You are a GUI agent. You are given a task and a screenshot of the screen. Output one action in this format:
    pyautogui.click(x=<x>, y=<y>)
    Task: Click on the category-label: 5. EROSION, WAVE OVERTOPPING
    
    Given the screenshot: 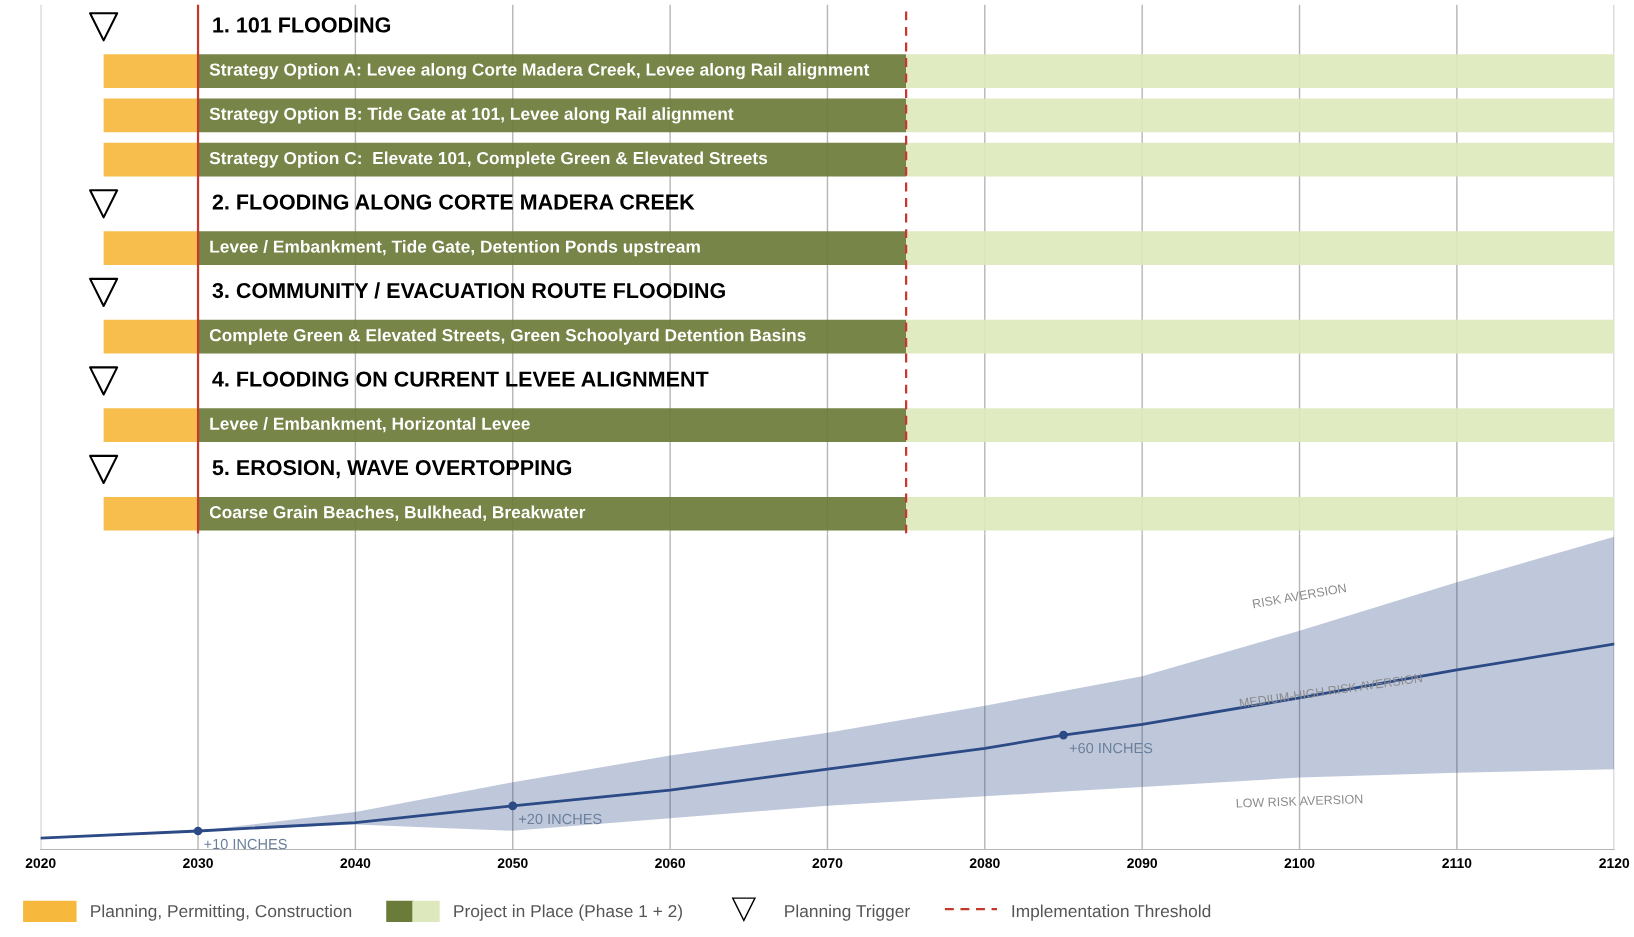 What is the action you would take?
    pyautogui.click(x=392, y=469)
    